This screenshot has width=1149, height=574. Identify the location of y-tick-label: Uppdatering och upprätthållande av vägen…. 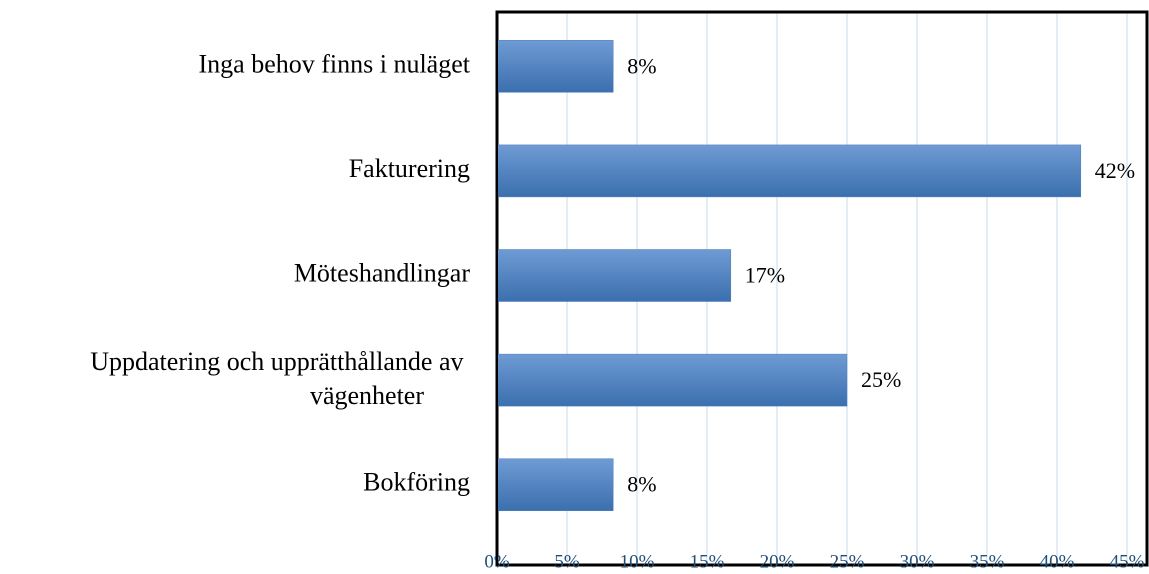
(280, 378).